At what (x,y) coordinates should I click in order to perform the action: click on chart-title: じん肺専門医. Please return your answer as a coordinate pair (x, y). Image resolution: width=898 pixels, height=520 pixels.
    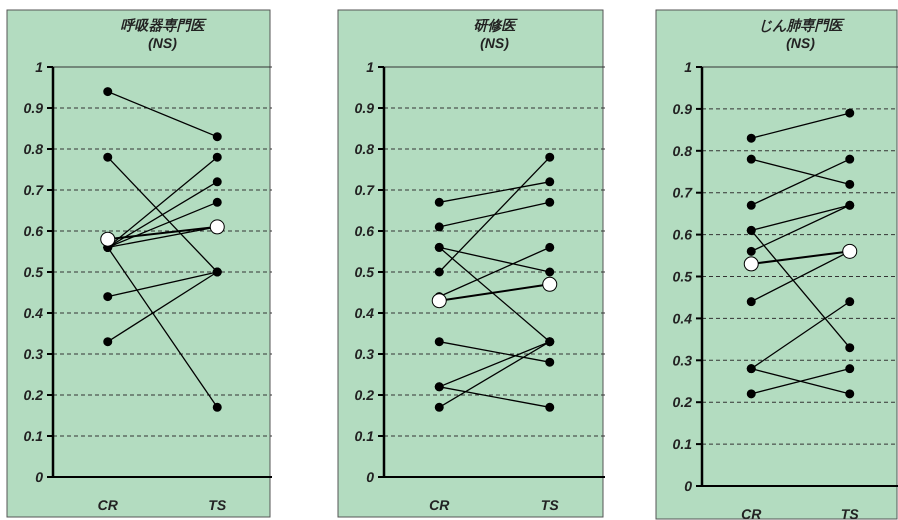
    Looking at the image, I should click on (802, 25).